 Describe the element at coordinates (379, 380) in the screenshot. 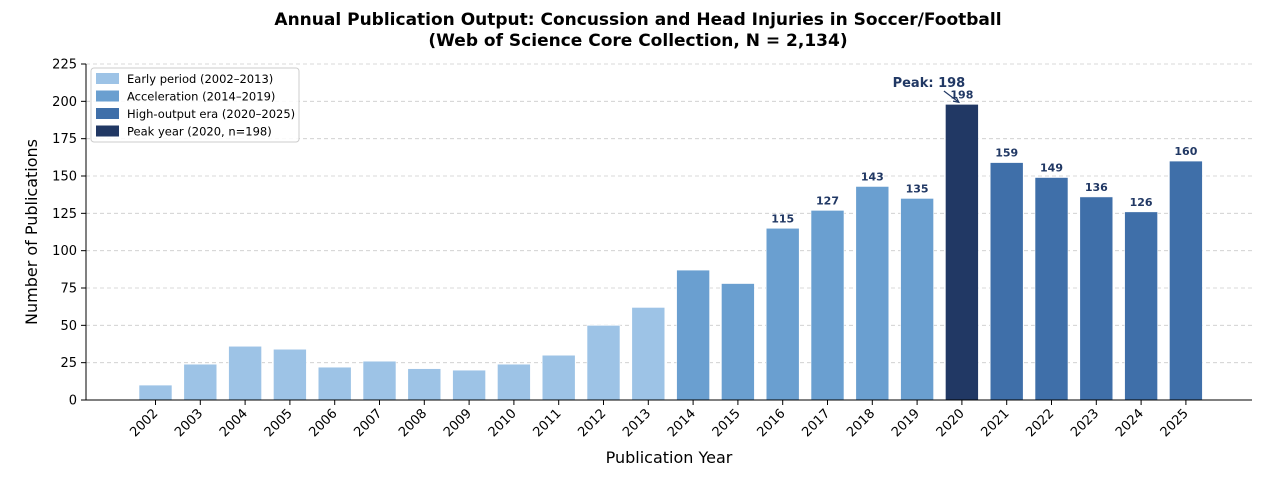

I see `bar-2007` at that location.